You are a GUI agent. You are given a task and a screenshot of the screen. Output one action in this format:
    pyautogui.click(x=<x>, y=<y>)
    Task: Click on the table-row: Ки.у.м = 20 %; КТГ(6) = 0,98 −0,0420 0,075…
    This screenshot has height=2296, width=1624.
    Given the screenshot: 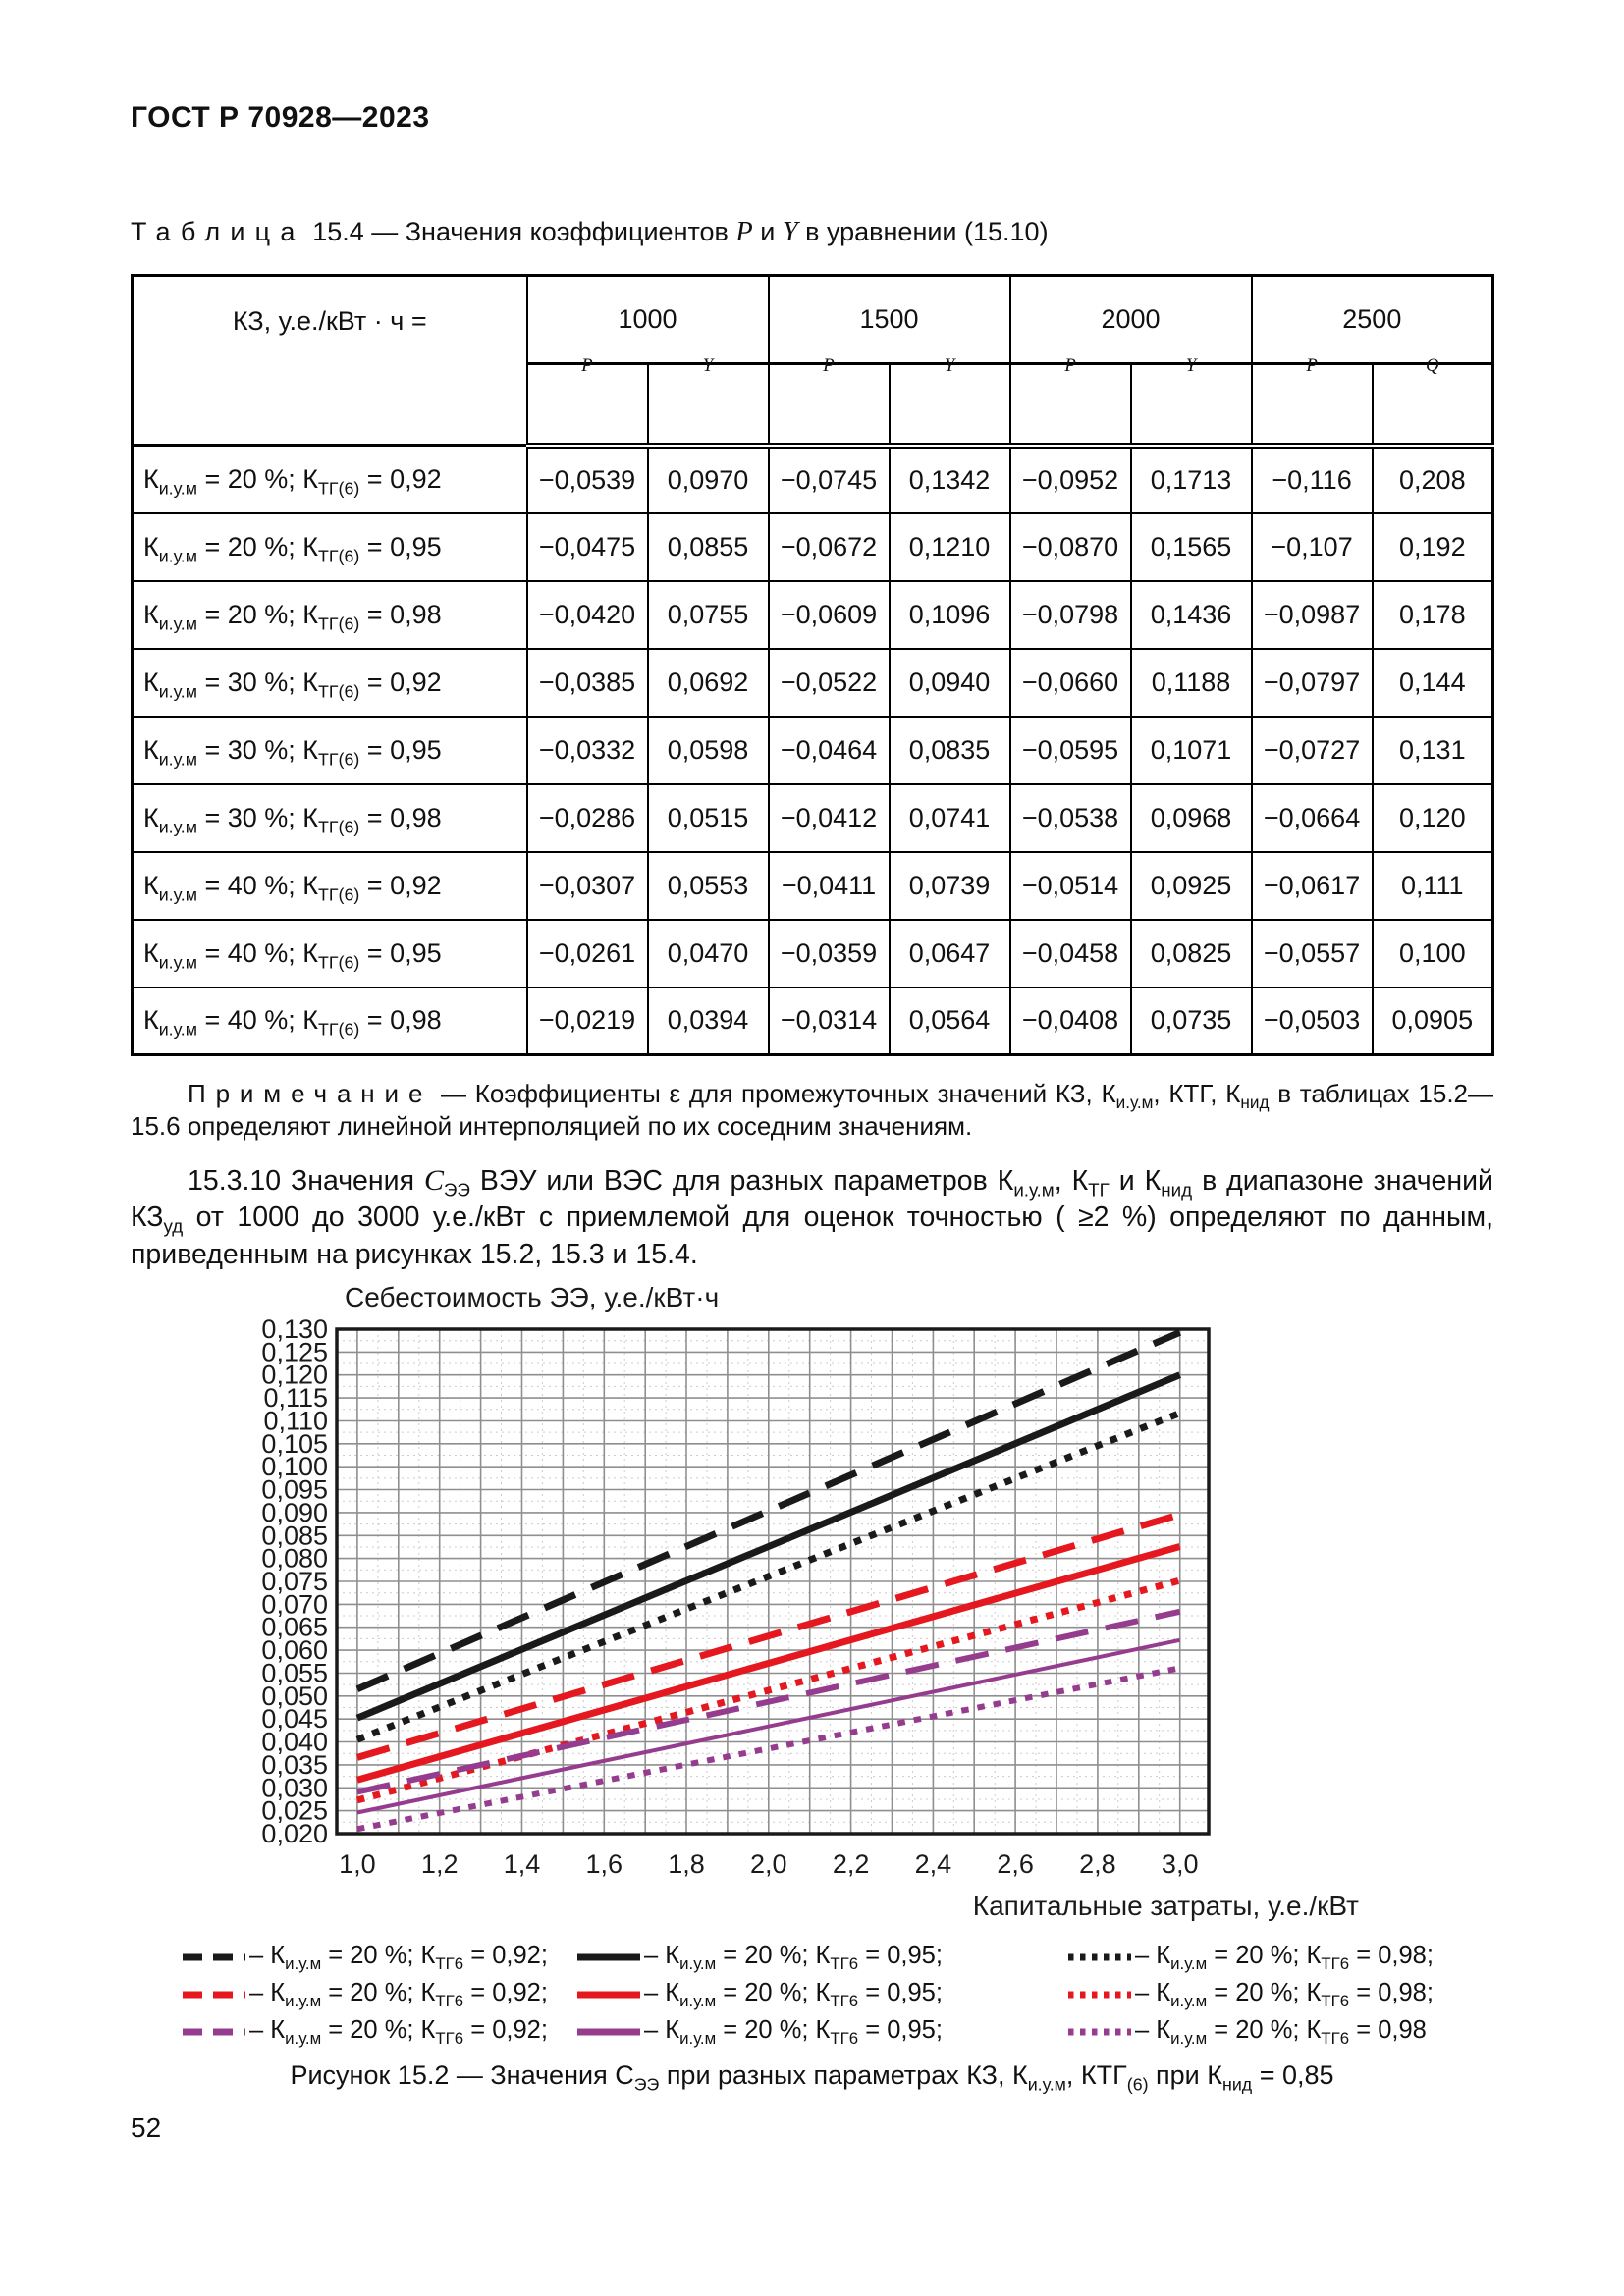 What is the action you would take?
    pyautogui.click(x=812, y=614)
    